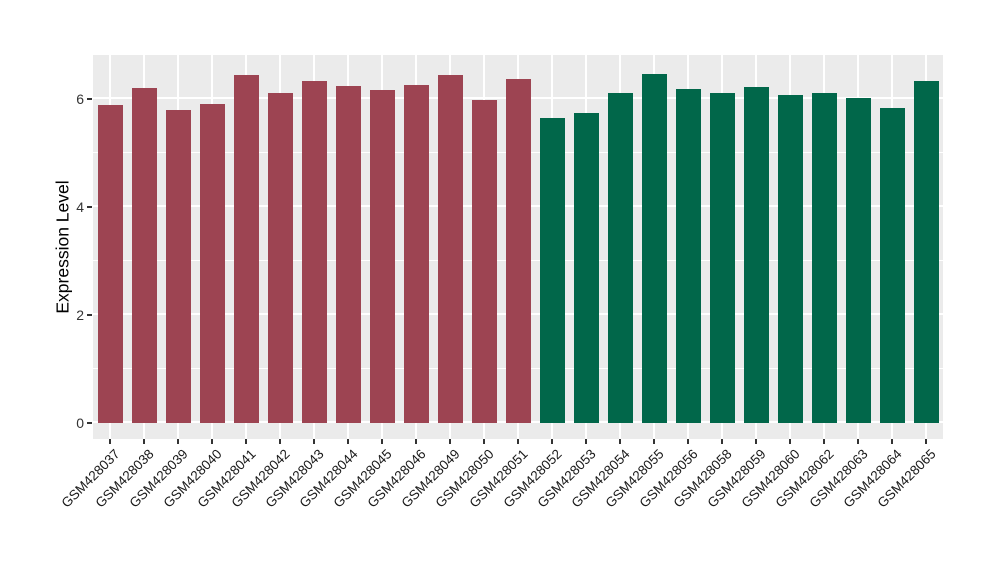  Describe the element at coordinates (688, 255) in the screenshot. I see `bar-GSM428056` at that location.